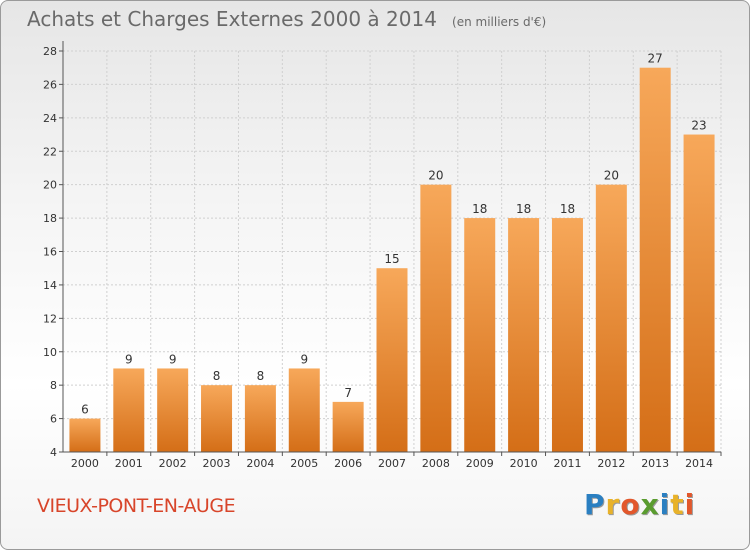 The width and height of the screenshot is (750, 550). I want to click on x-tick-label: 2008, so click(436, 463).